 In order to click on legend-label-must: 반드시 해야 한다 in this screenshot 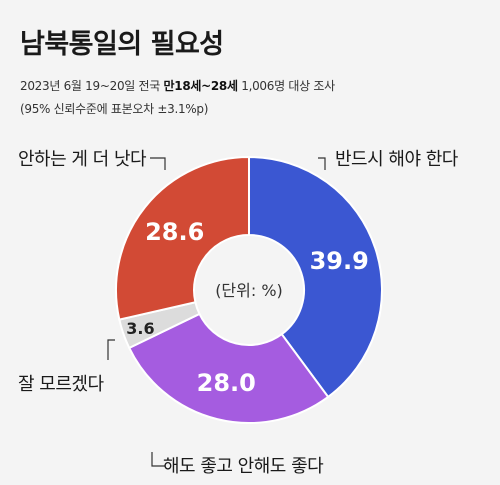, I will do `click(396, 159)`.